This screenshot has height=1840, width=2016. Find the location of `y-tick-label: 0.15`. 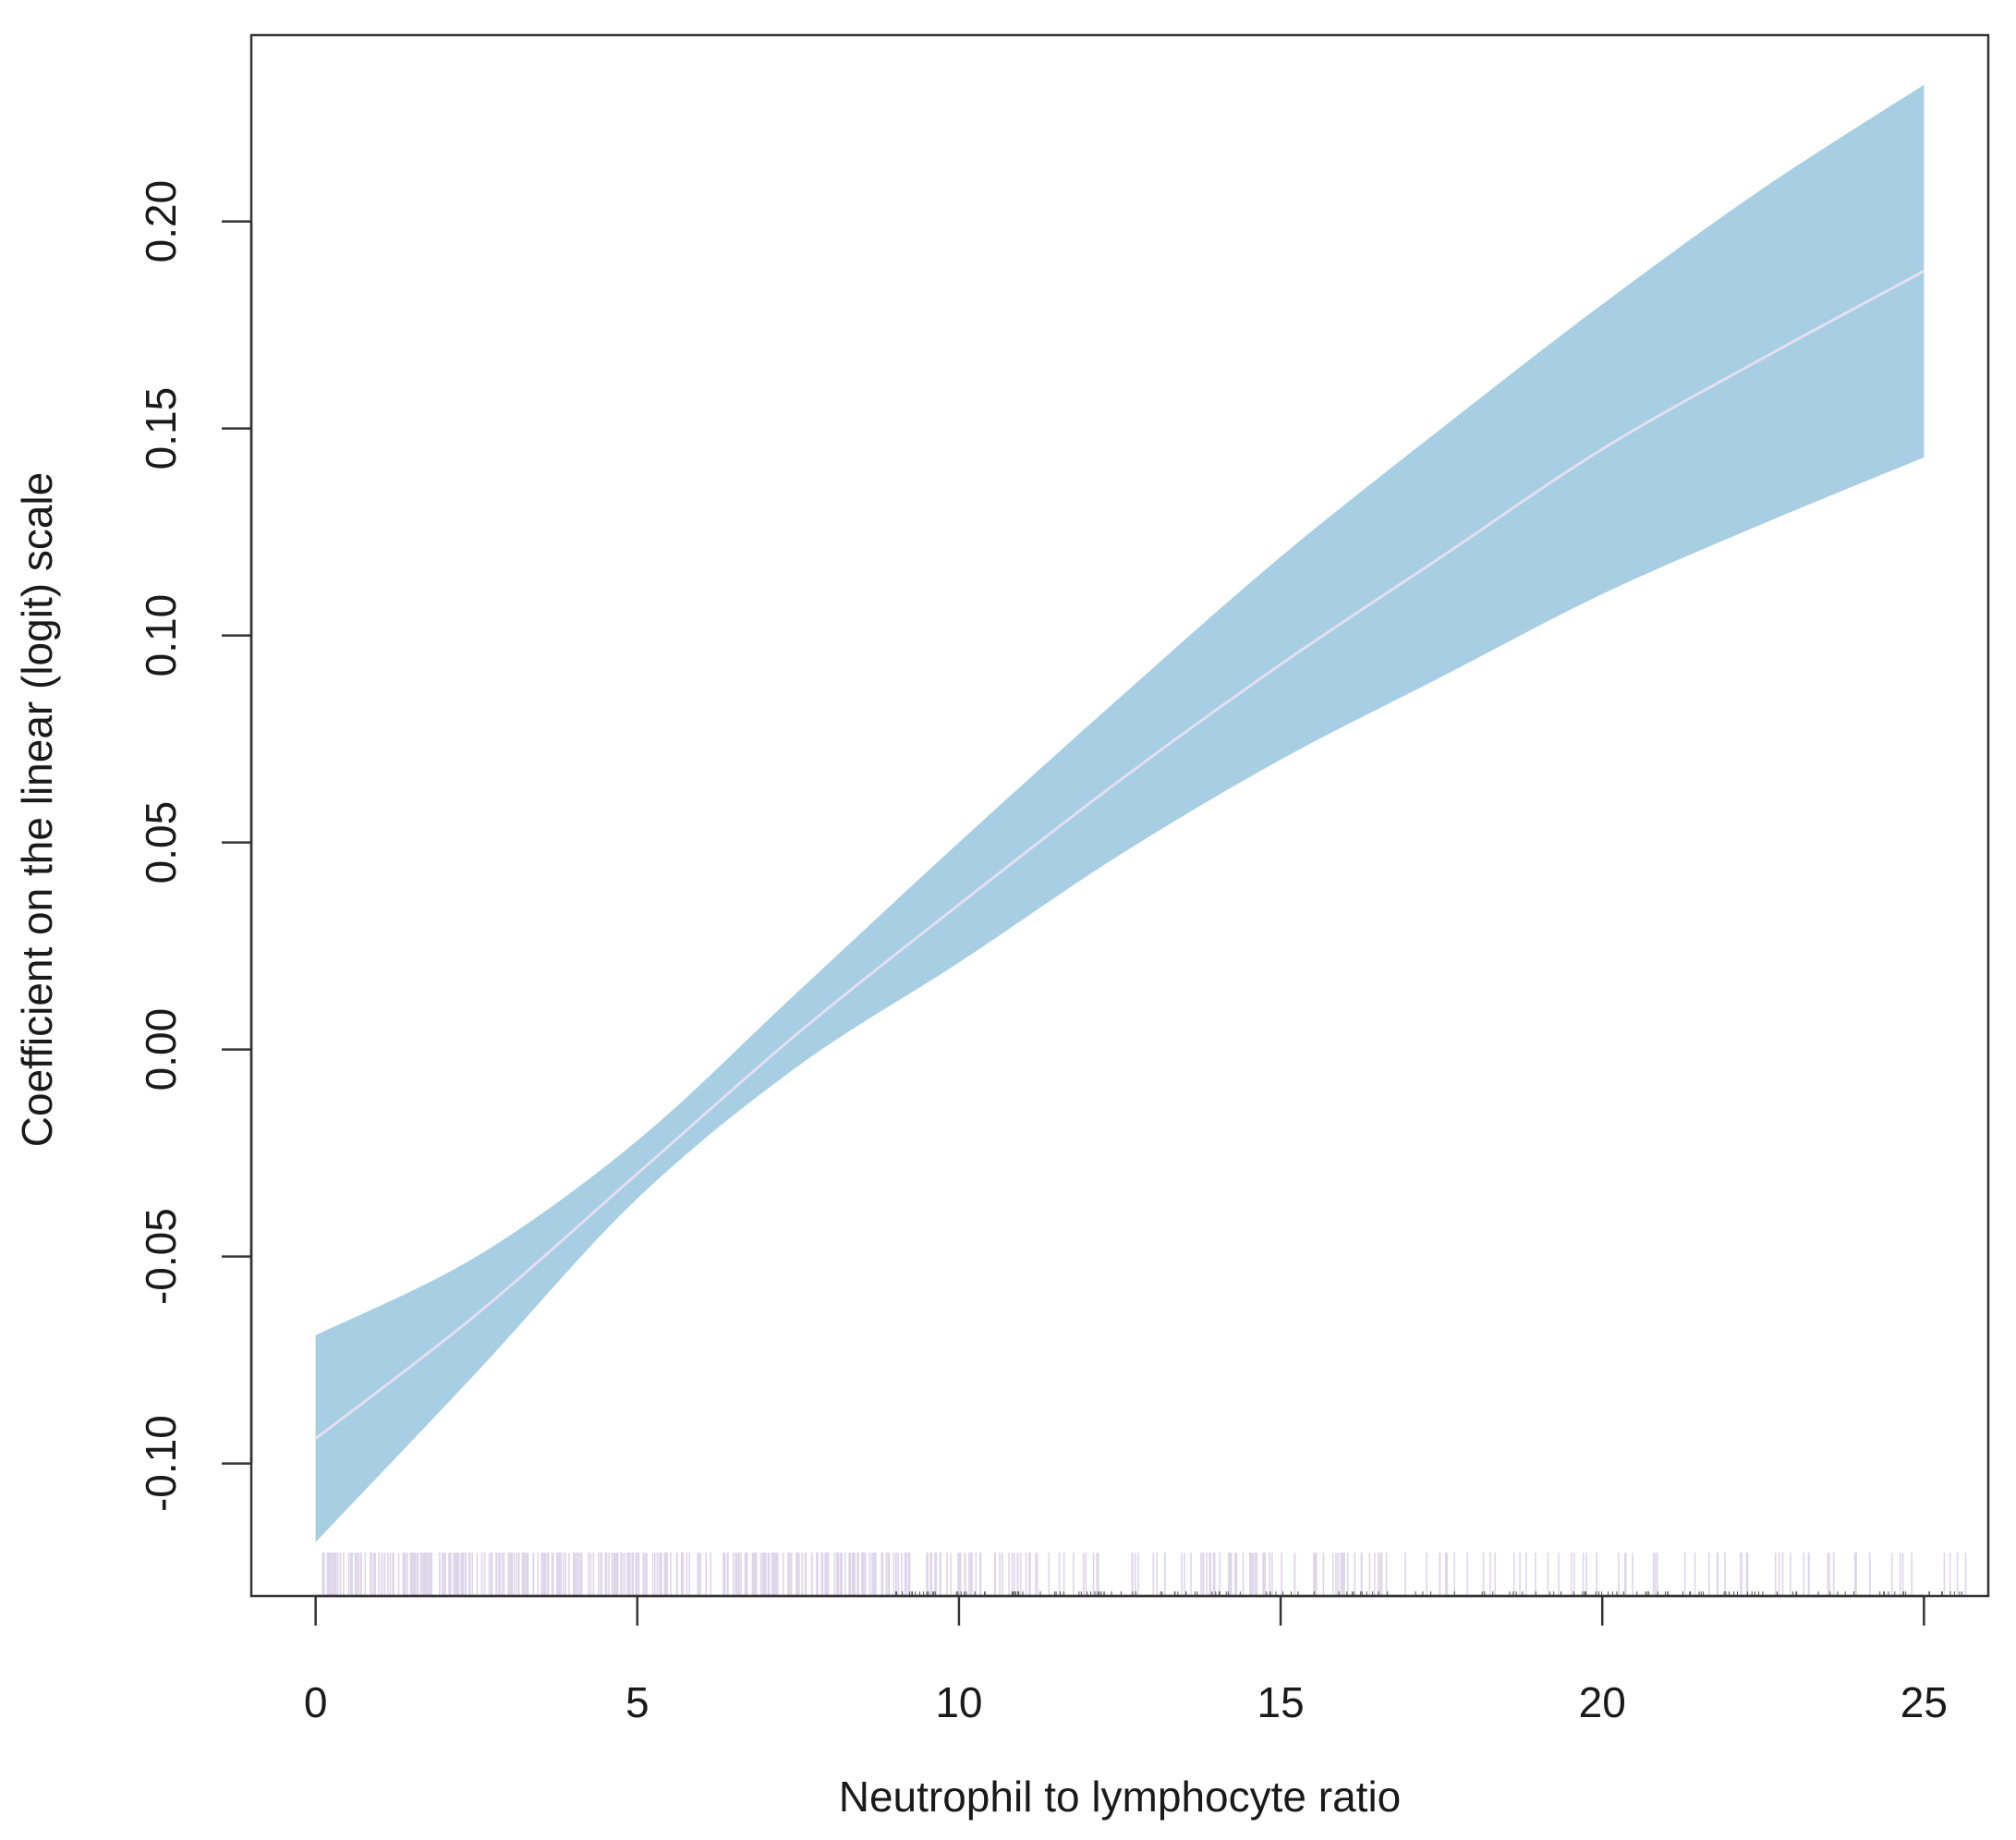

y-tick-label: 0.15 is located at coordinates (161, 428).